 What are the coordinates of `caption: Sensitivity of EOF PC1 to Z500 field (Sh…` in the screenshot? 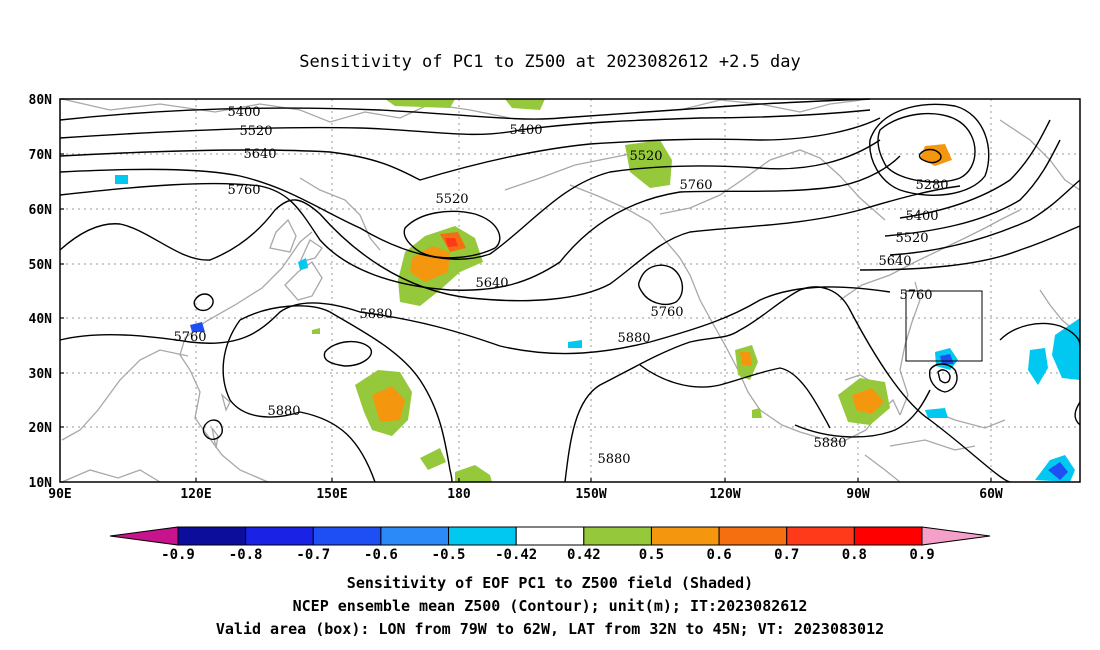 It's located at (550, 606).